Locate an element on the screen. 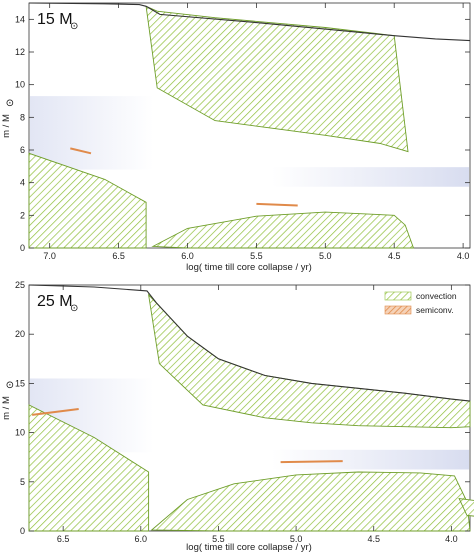  legend-label-convection: convection is located at coordinates (436, 296).